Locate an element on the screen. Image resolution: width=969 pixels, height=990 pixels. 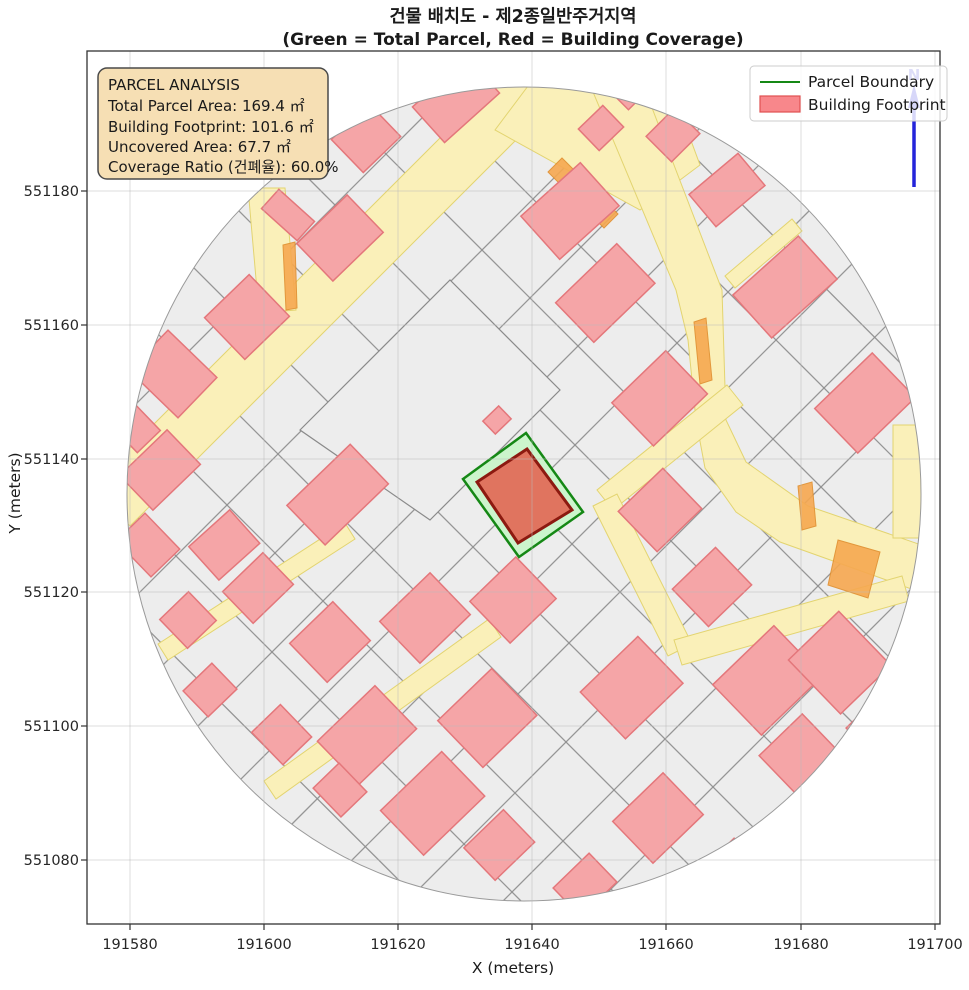
road-east-edge is located at coordinates (906, 481).